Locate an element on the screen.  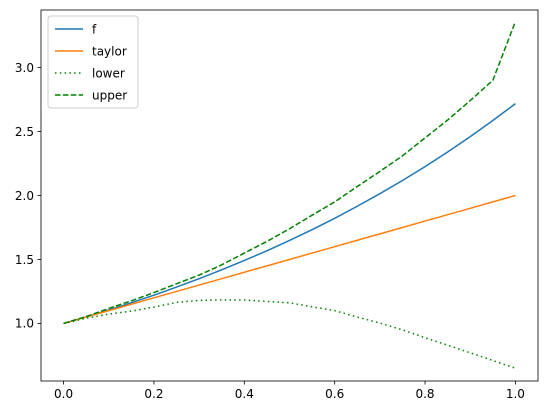
x-tick-label: 0.8 is located at coordinates (424, 394).